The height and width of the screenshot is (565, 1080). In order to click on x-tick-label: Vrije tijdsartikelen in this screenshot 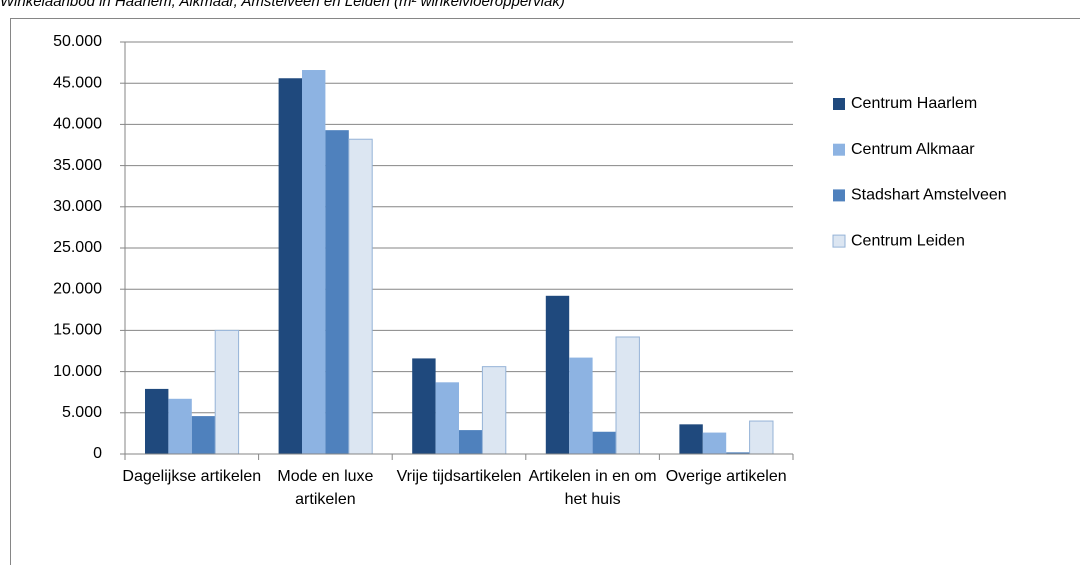, I will do `click(459, 476)`.